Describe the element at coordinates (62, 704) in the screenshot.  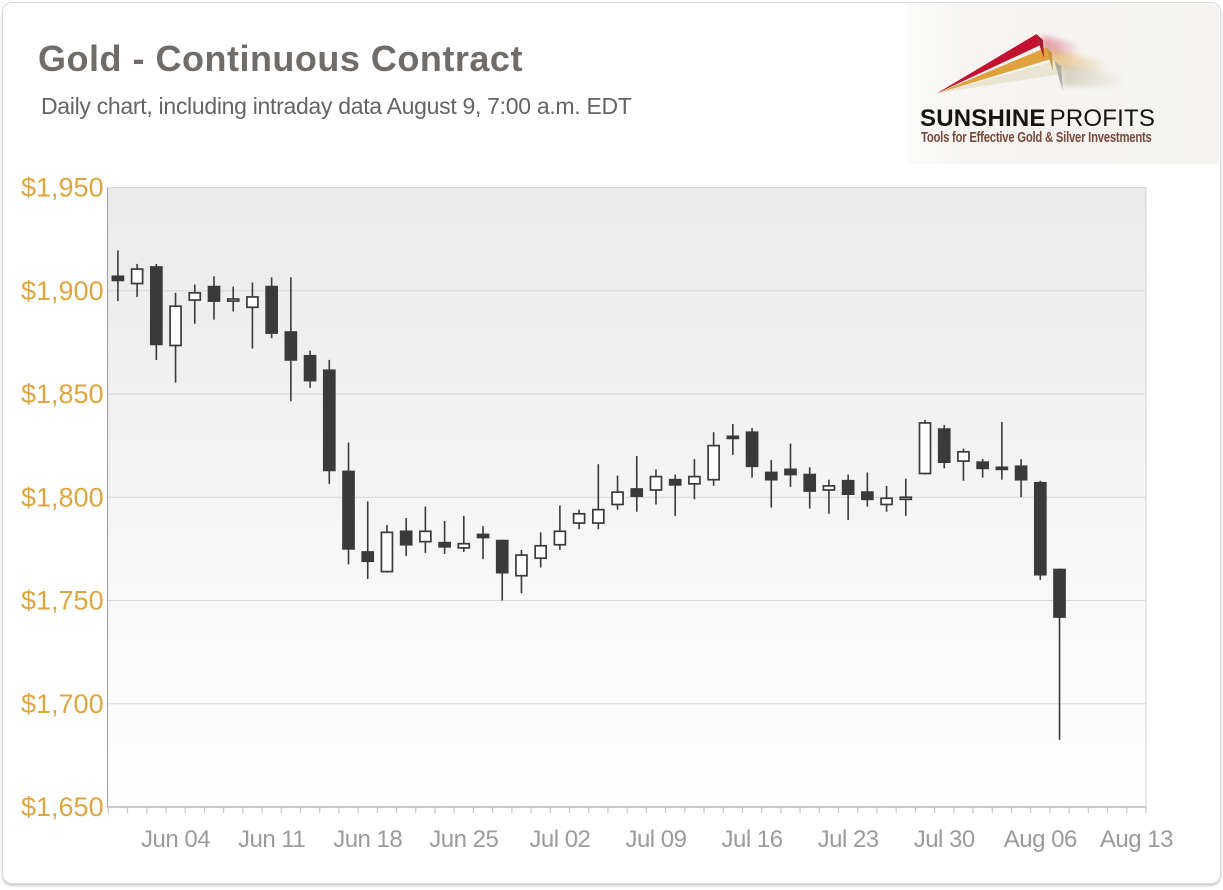
I see `y-axis-label: $1,700` at that location.